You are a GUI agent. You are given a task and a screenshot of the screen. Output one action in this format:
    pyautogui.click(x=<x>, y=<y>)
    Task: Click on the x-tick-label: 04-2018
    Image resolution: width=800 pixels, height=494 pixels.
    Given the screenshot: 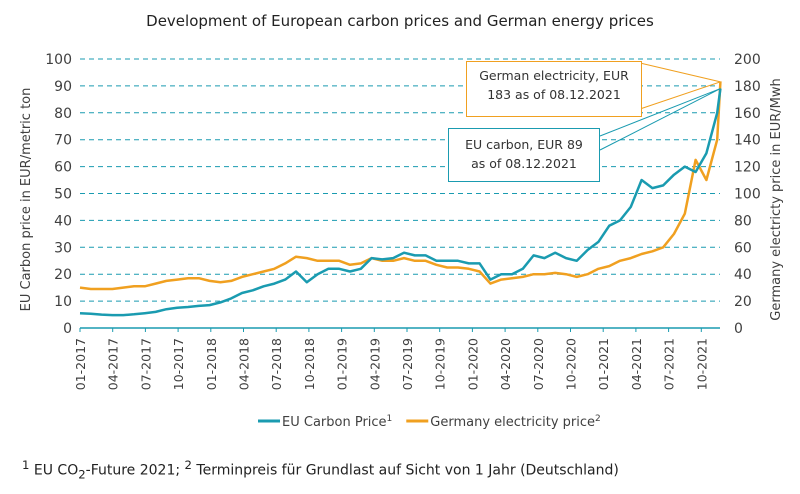 What is the action you would take?
    pyautogui.click(x=244, y=364)
    